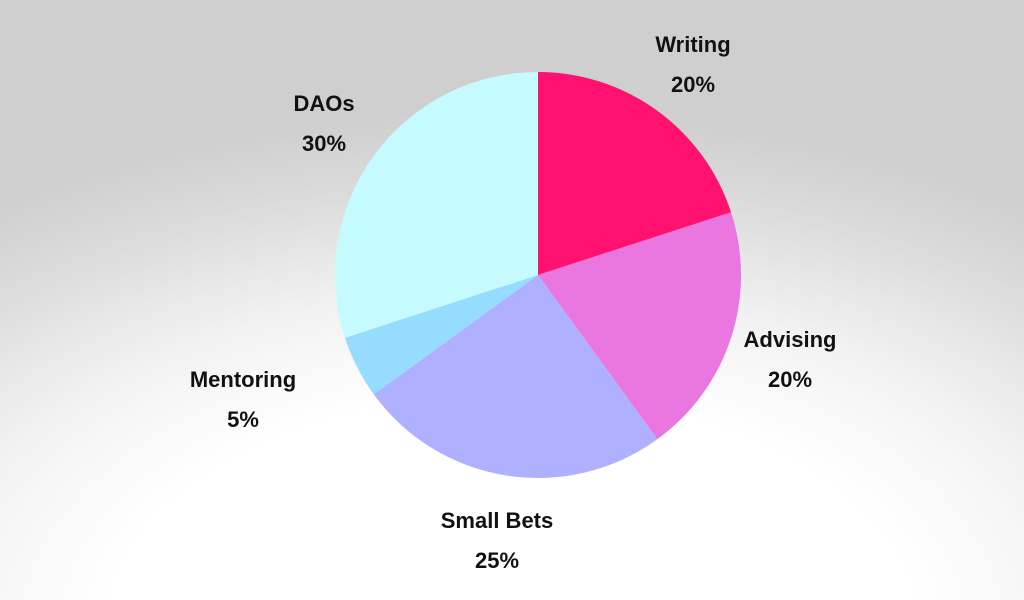 This screenshot has height=600, width=1024. I want to click on slice-value-small-bets: 25%, so click(497, 560).